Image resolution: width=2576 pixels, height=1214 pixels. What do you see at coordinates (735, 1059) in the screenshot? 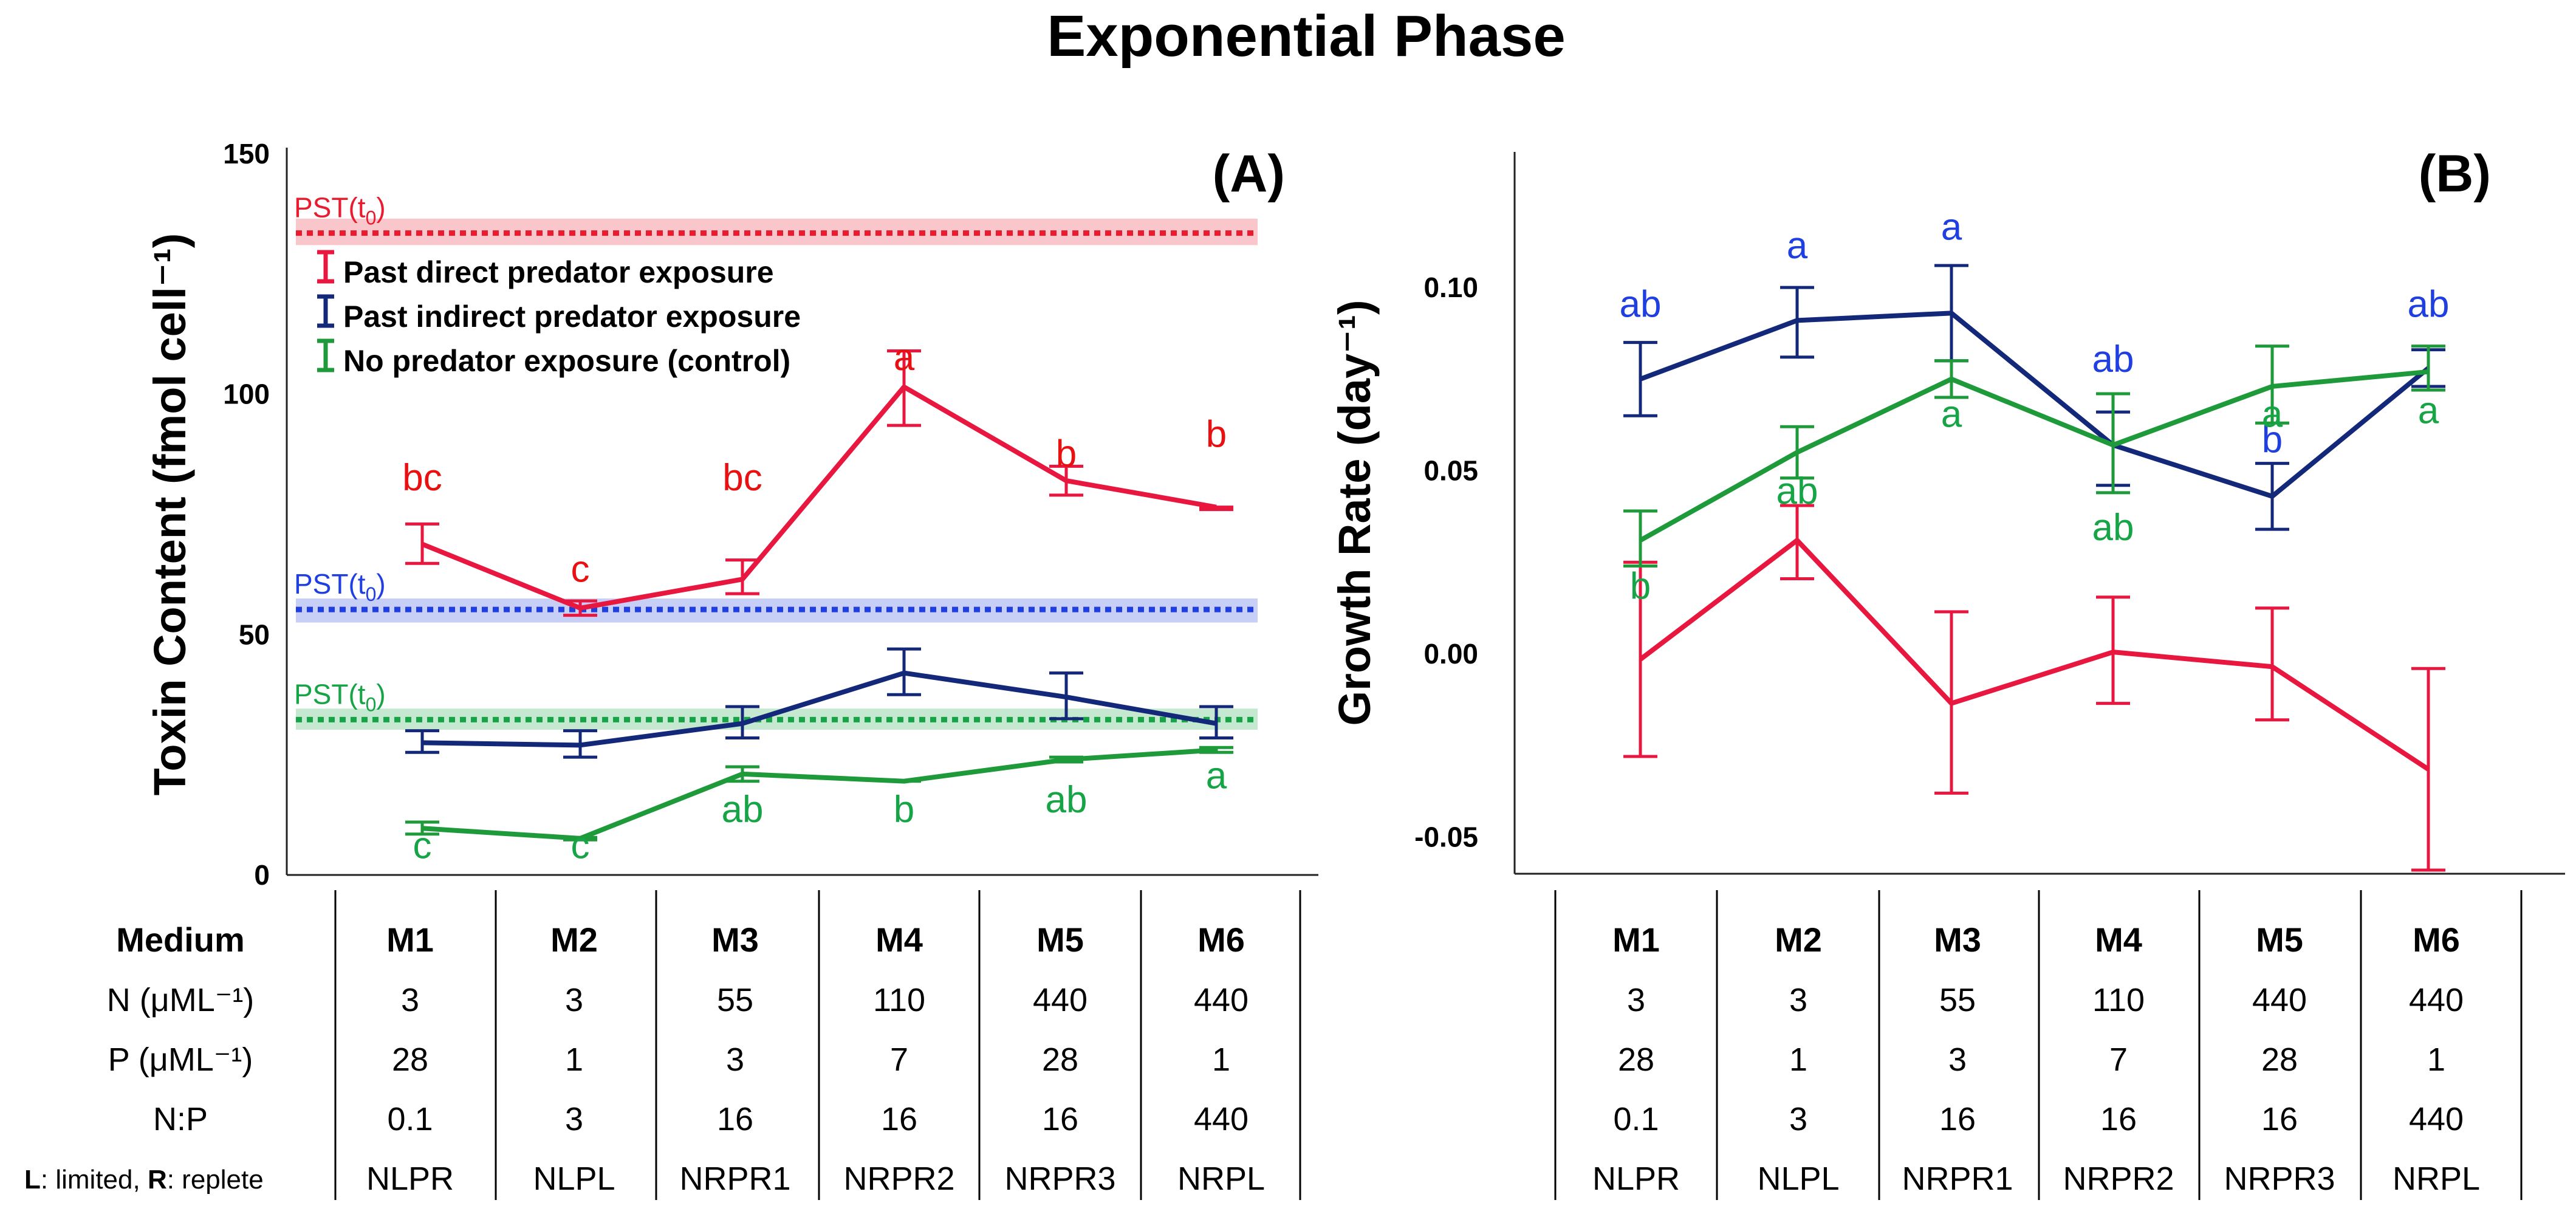
I see `table-a-cell-P: 3` at bounding box center [735, 1059].